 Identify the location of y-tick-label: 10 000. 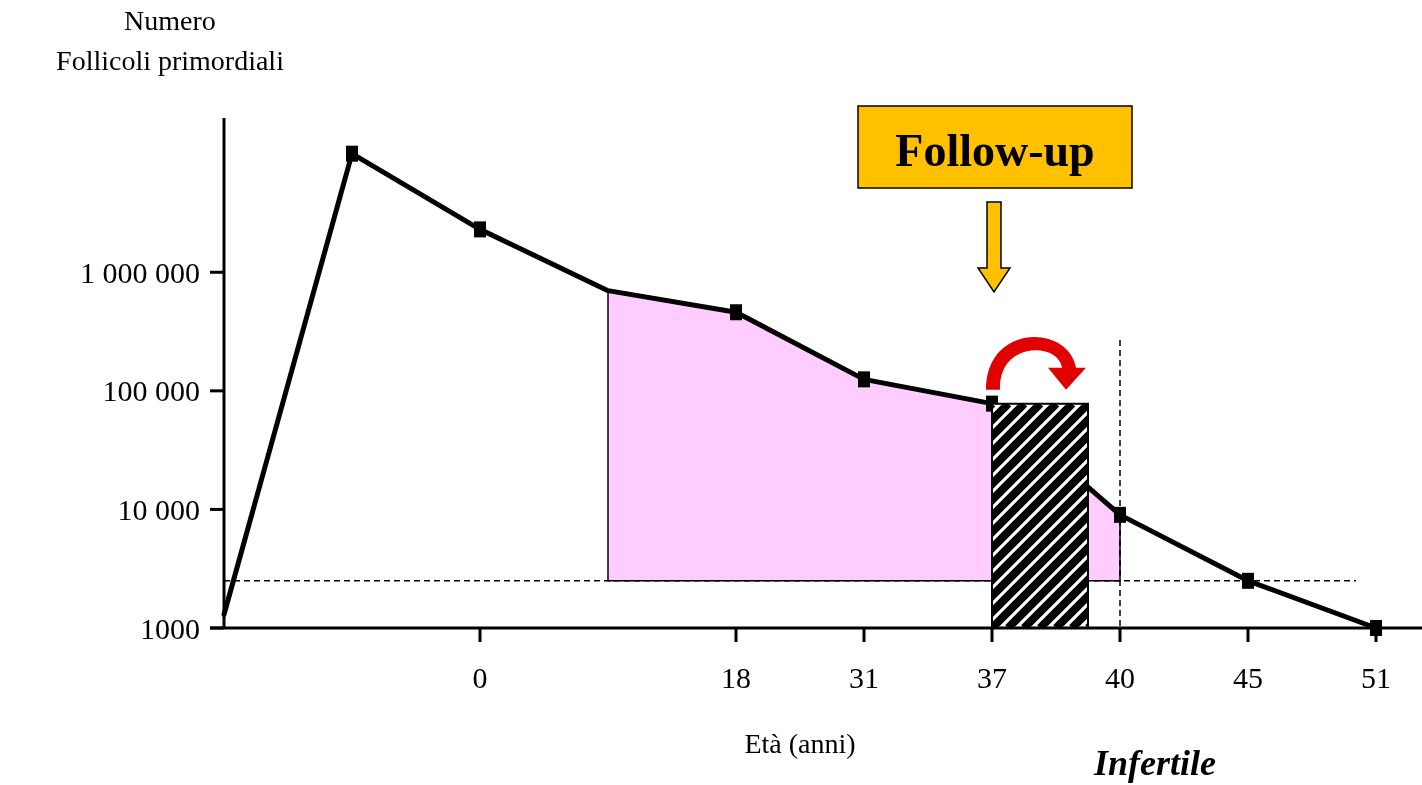
(158, 509).